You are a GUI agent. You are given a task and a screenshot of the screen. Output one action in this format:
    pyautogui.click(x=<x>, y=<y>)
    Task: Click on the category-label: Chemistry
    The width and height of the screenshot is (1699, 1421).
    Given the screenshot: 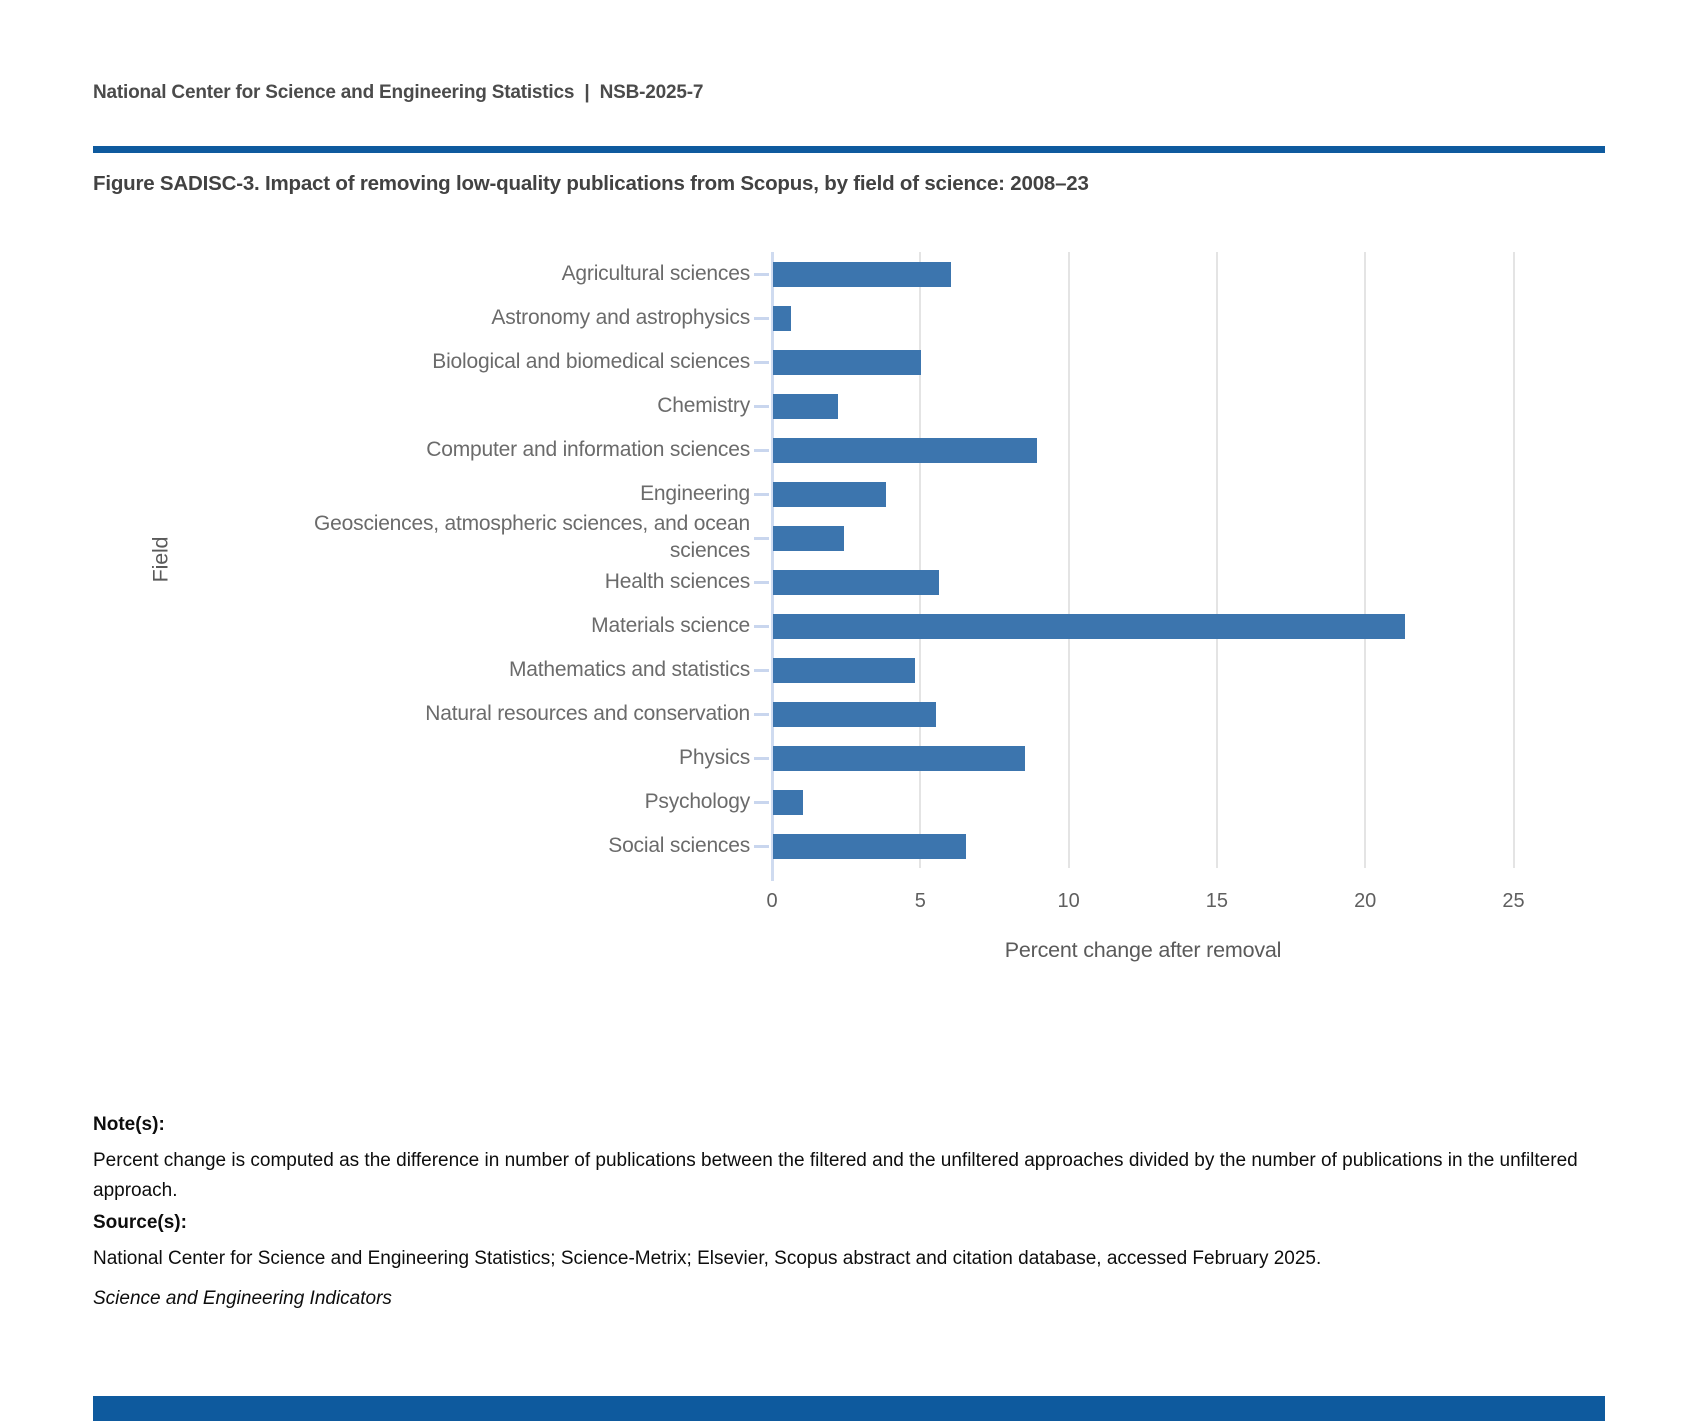 What is the action you would take?
    pyautogui.click(x=703, y=405)
    